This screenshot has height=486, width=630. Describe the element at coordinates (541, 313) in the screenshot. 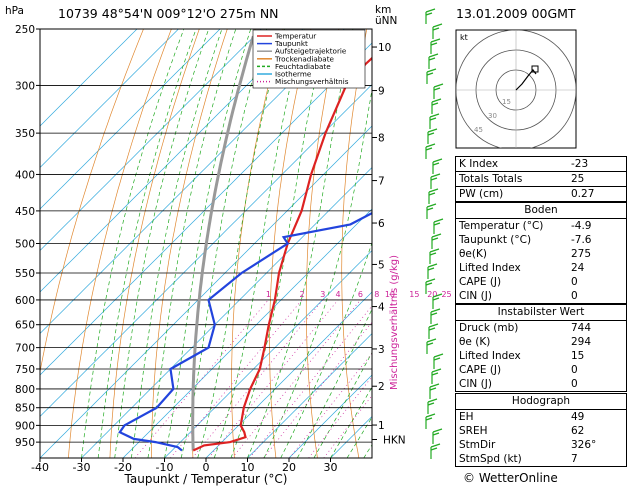

I see `unstable-title: Instabilster Wert` at that location.